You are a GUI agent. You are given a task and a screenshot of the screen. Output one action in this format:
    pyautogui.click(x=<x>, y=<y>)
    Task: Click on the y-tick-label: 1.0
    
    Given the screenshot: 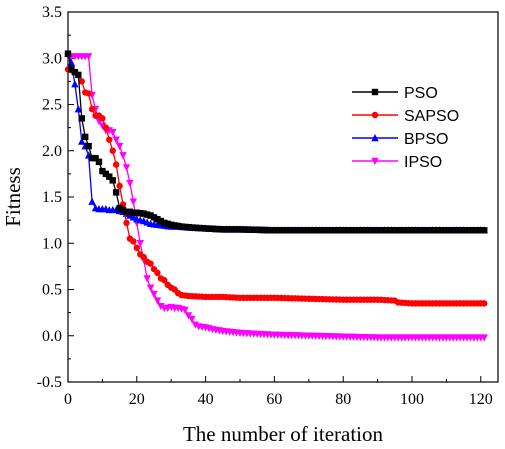 What is the action you would take?
    pyautogui.click(x=52, y=243)
    